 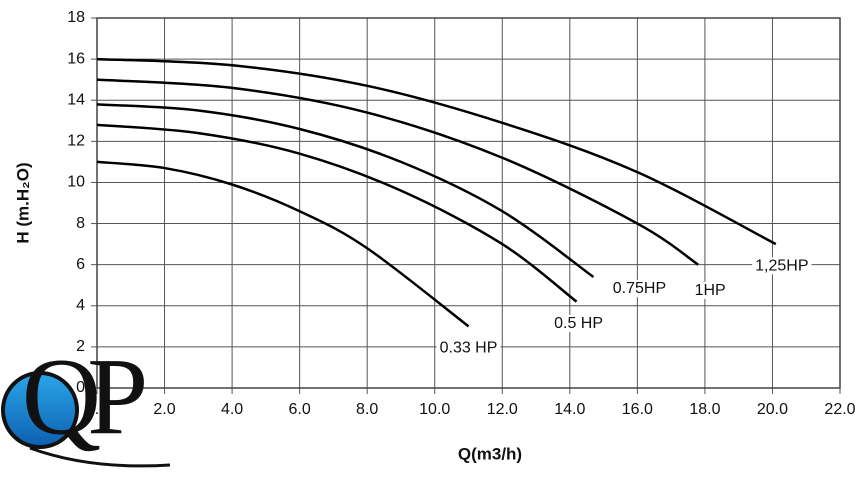 What do you see at coordinates (772, 409) in the screenshot?
I see `x-tick-label: 20.0` at bounding box center [772, 409].